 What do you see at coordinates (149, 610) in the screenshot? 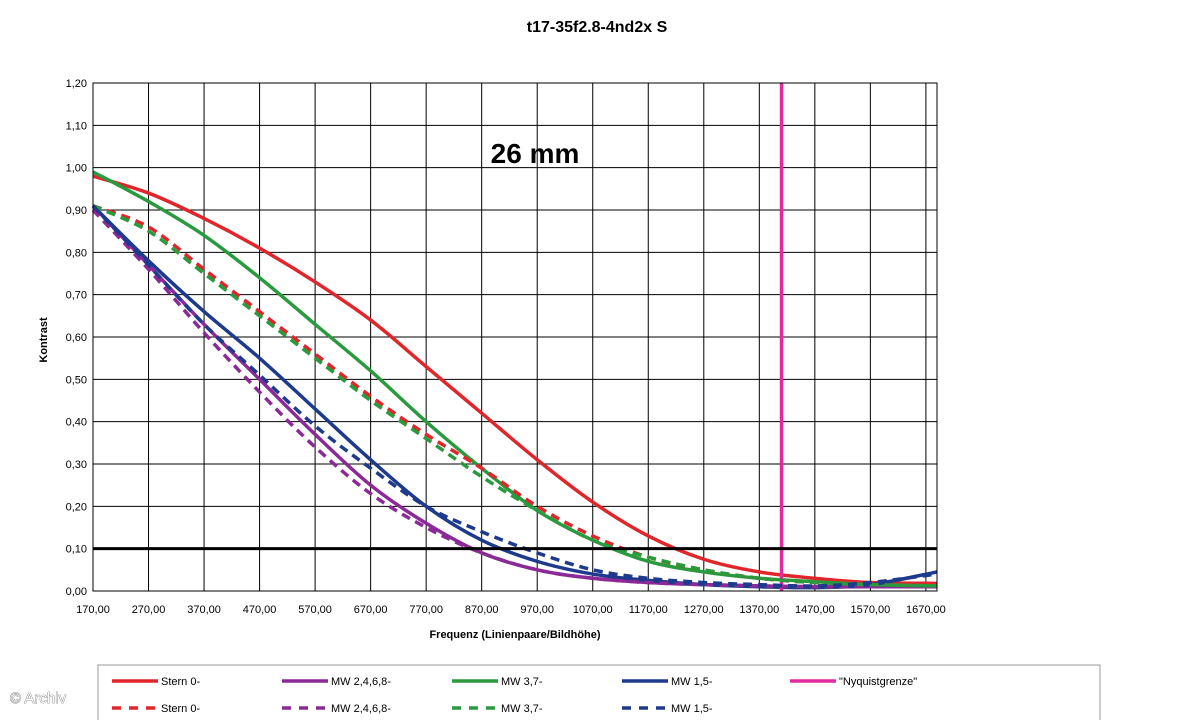
I see `x-tick-label: 270,00` at bounding box center [149, 610].